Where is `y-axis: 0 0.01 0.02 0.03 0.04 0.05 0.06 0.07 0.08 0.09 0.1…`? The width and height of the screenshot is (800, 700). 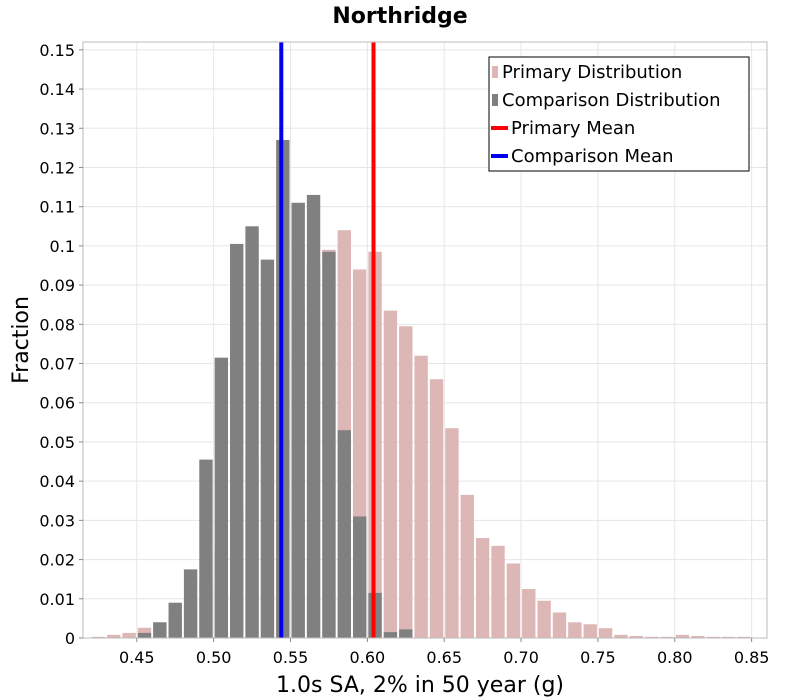 y-axis: 0 0.01 0.02 0.03 0.04 0.05 0.06 0.07 0.08 0.09 0.1… is located at coordinates (61, 344).